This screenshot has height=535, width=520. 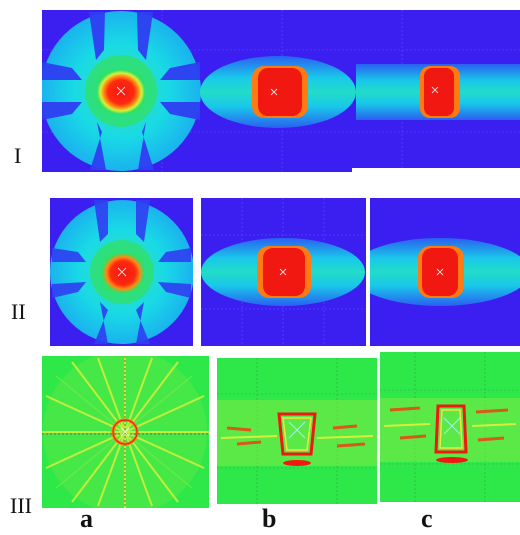 What do you see at coordinates (297, 431) in the screenshot?
I see `row3-panel-b` at bounding box center [297, 431].